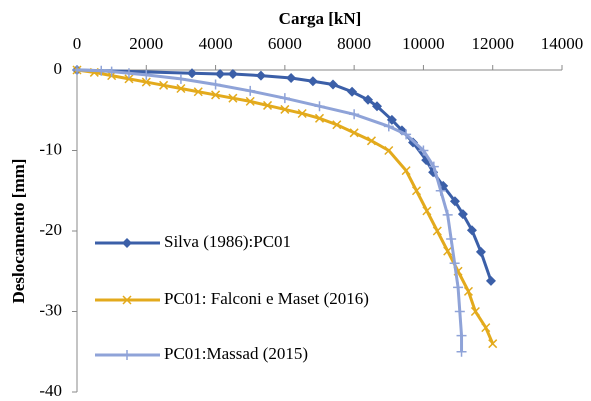 The image size is (591, 401). Describe the element at coordinates (236, 353) in the screenshot. I see `legend-label: PC01:Massad (2015)` at that location.